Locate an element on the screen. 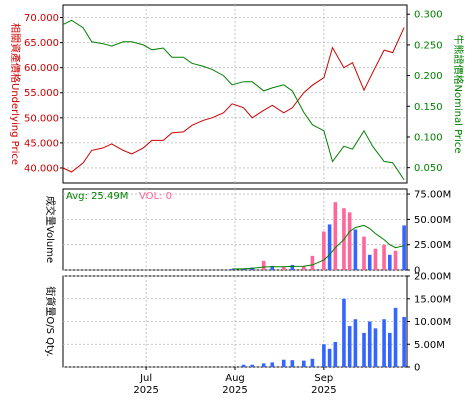 The width and height of the screenshot is (475, 400). right-axis-title: 牛熊證價格Nominal Price is located at coordinates (458, 94).